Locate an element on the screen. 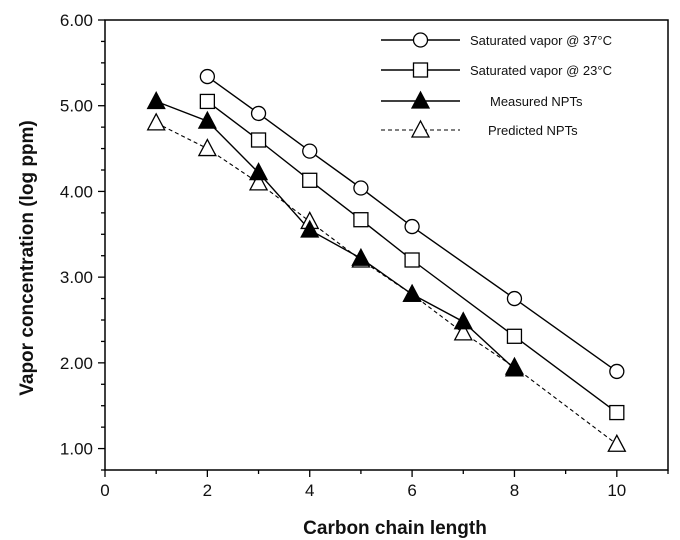 The height and width of the screenshot is (540, 680). legend-item: Saturated vapor @ 37°C is located at coordinates (496, 40).